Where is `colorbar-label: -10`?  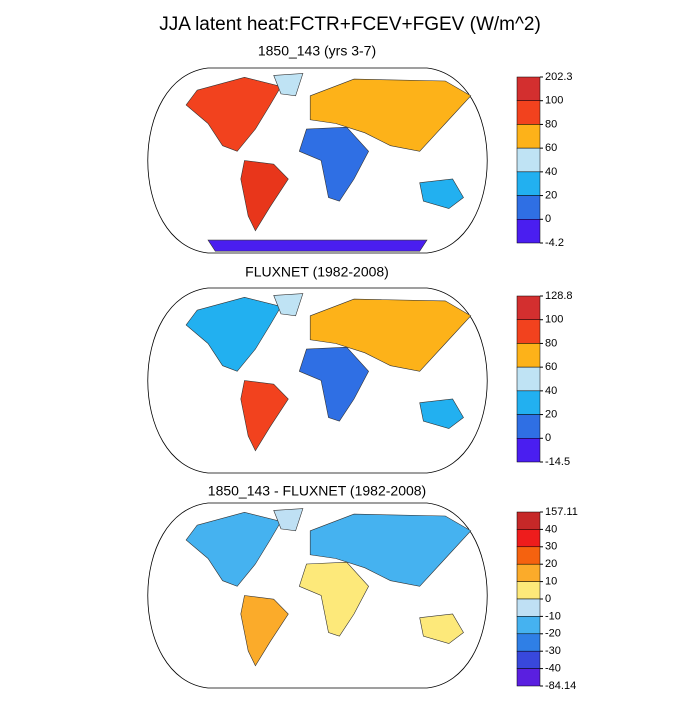 colorbar-label: -10 is located at coordinates (553, 616).